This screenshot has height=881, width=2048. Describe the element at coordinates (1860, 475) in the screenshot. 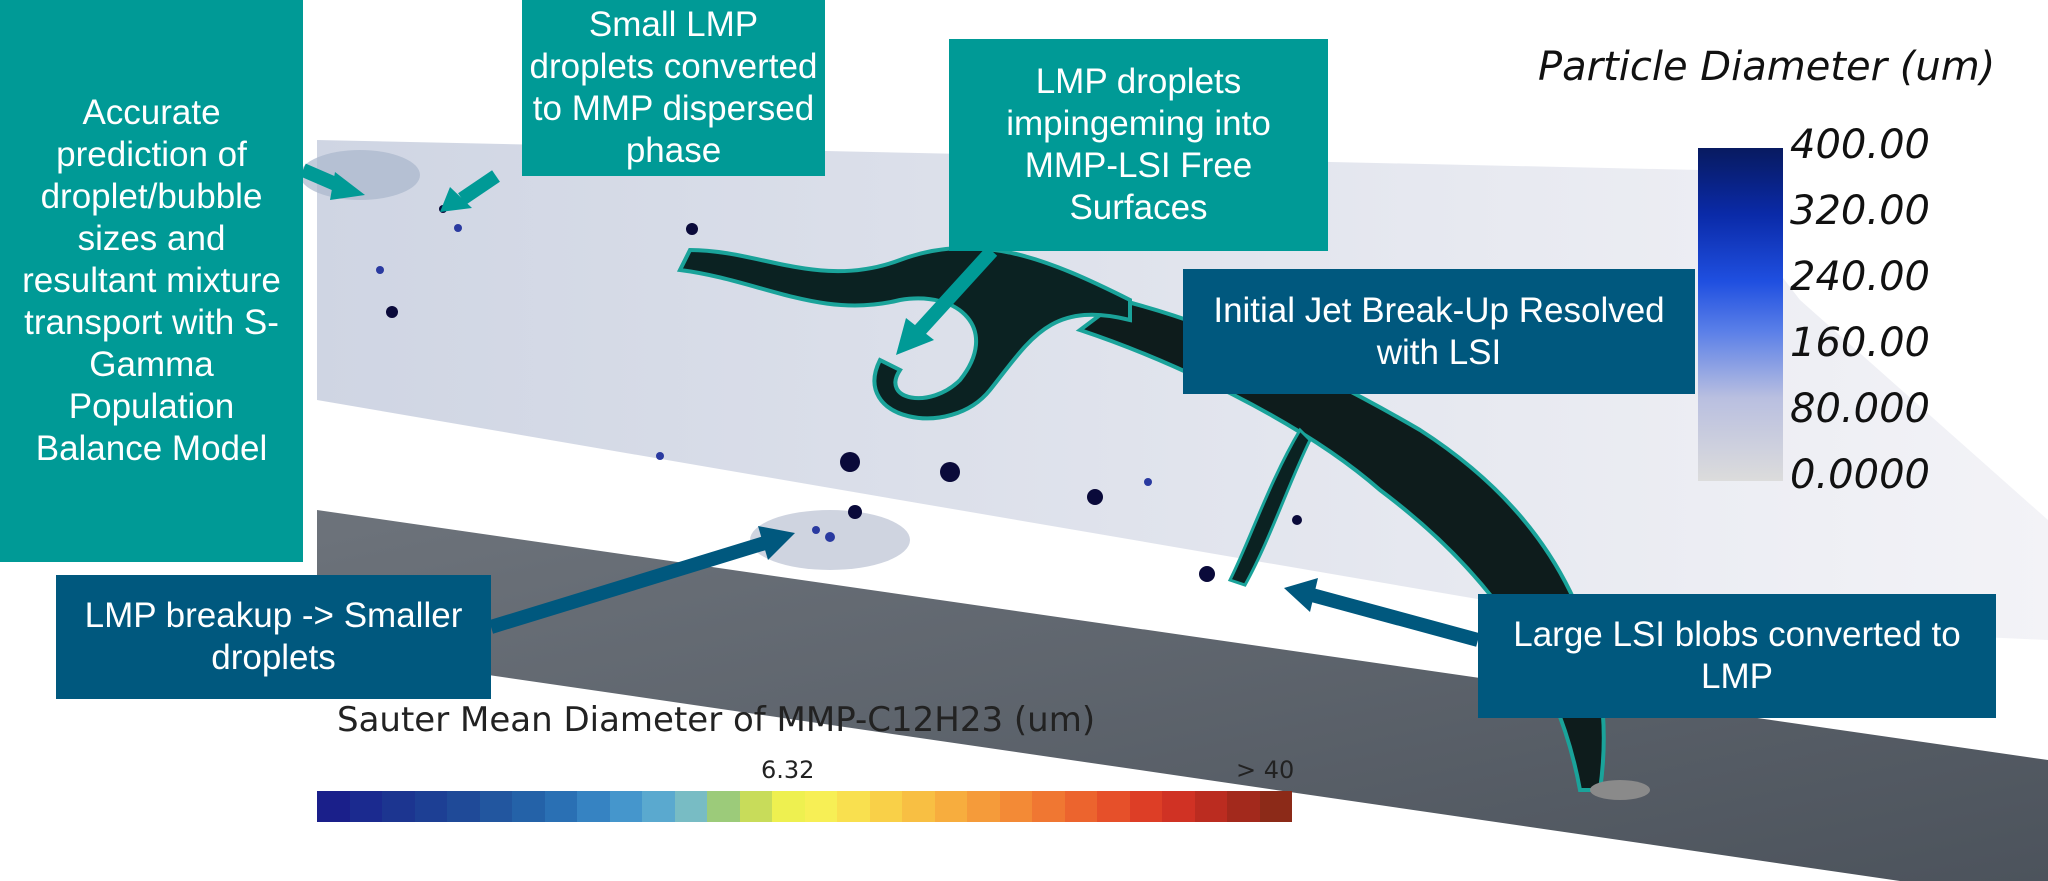

I see `particle-tick: 0.0000` at that location.